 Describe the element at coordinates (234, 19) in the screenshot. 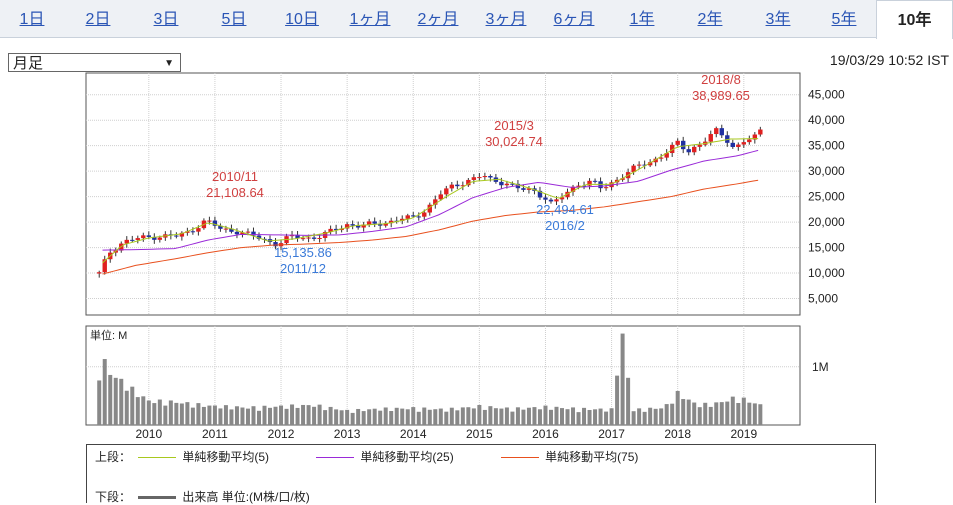

I see `tab-4: 5日` at that location.